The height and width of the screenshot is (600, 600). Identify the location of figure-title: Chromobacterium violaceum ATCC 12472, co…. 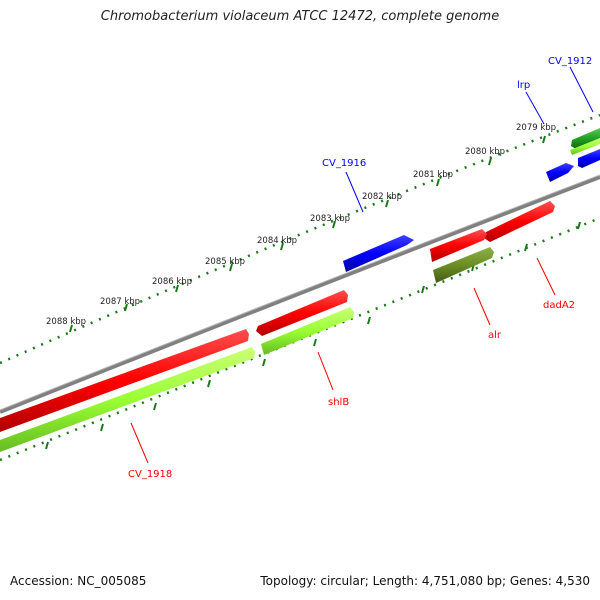
(300, 16).